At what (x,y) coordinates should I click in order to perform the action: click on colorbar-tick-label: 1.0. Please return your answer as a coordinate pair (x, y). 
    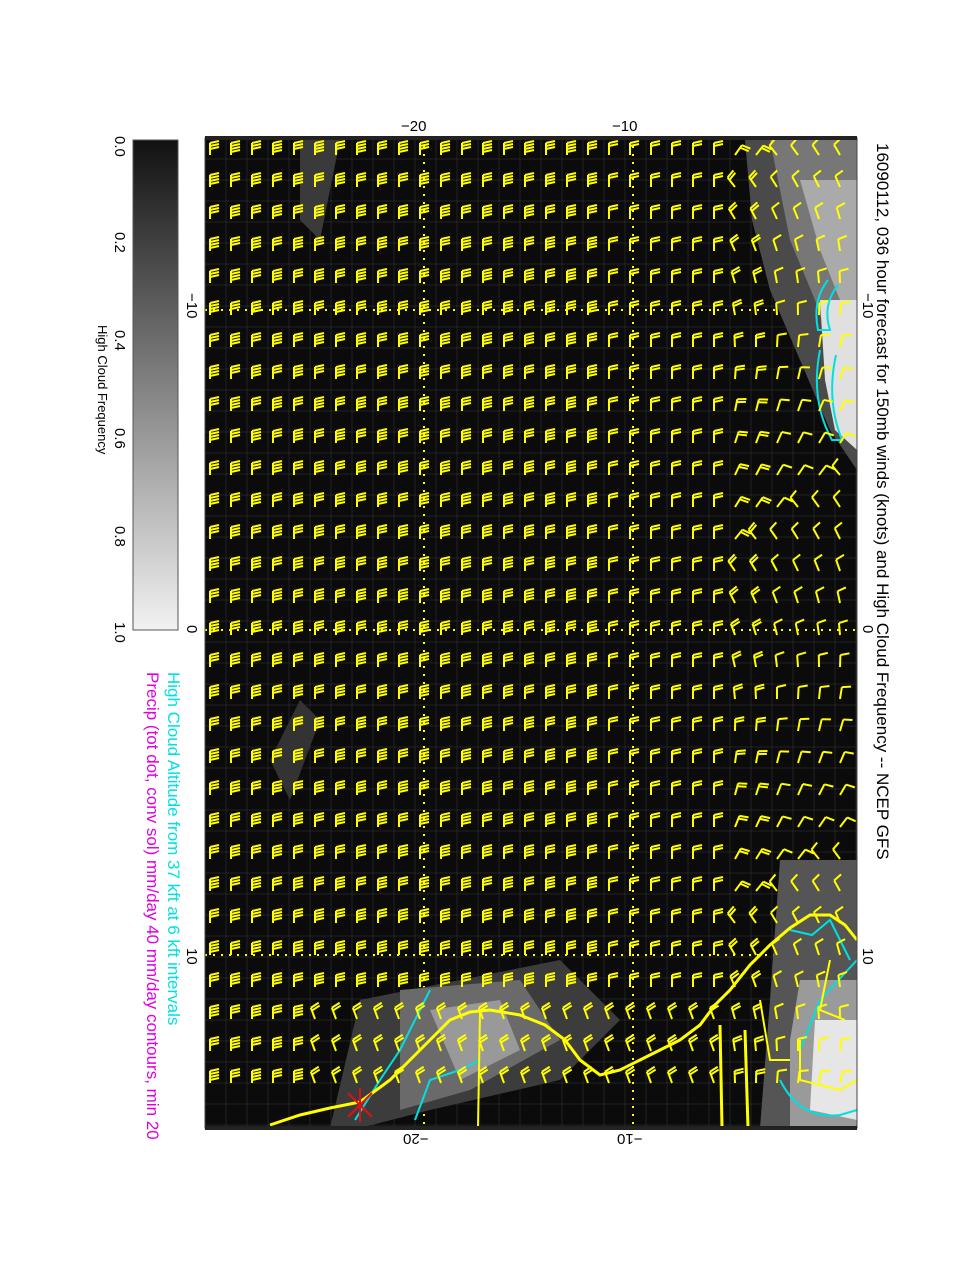
    Looking at the image, I should click on (119, 632).